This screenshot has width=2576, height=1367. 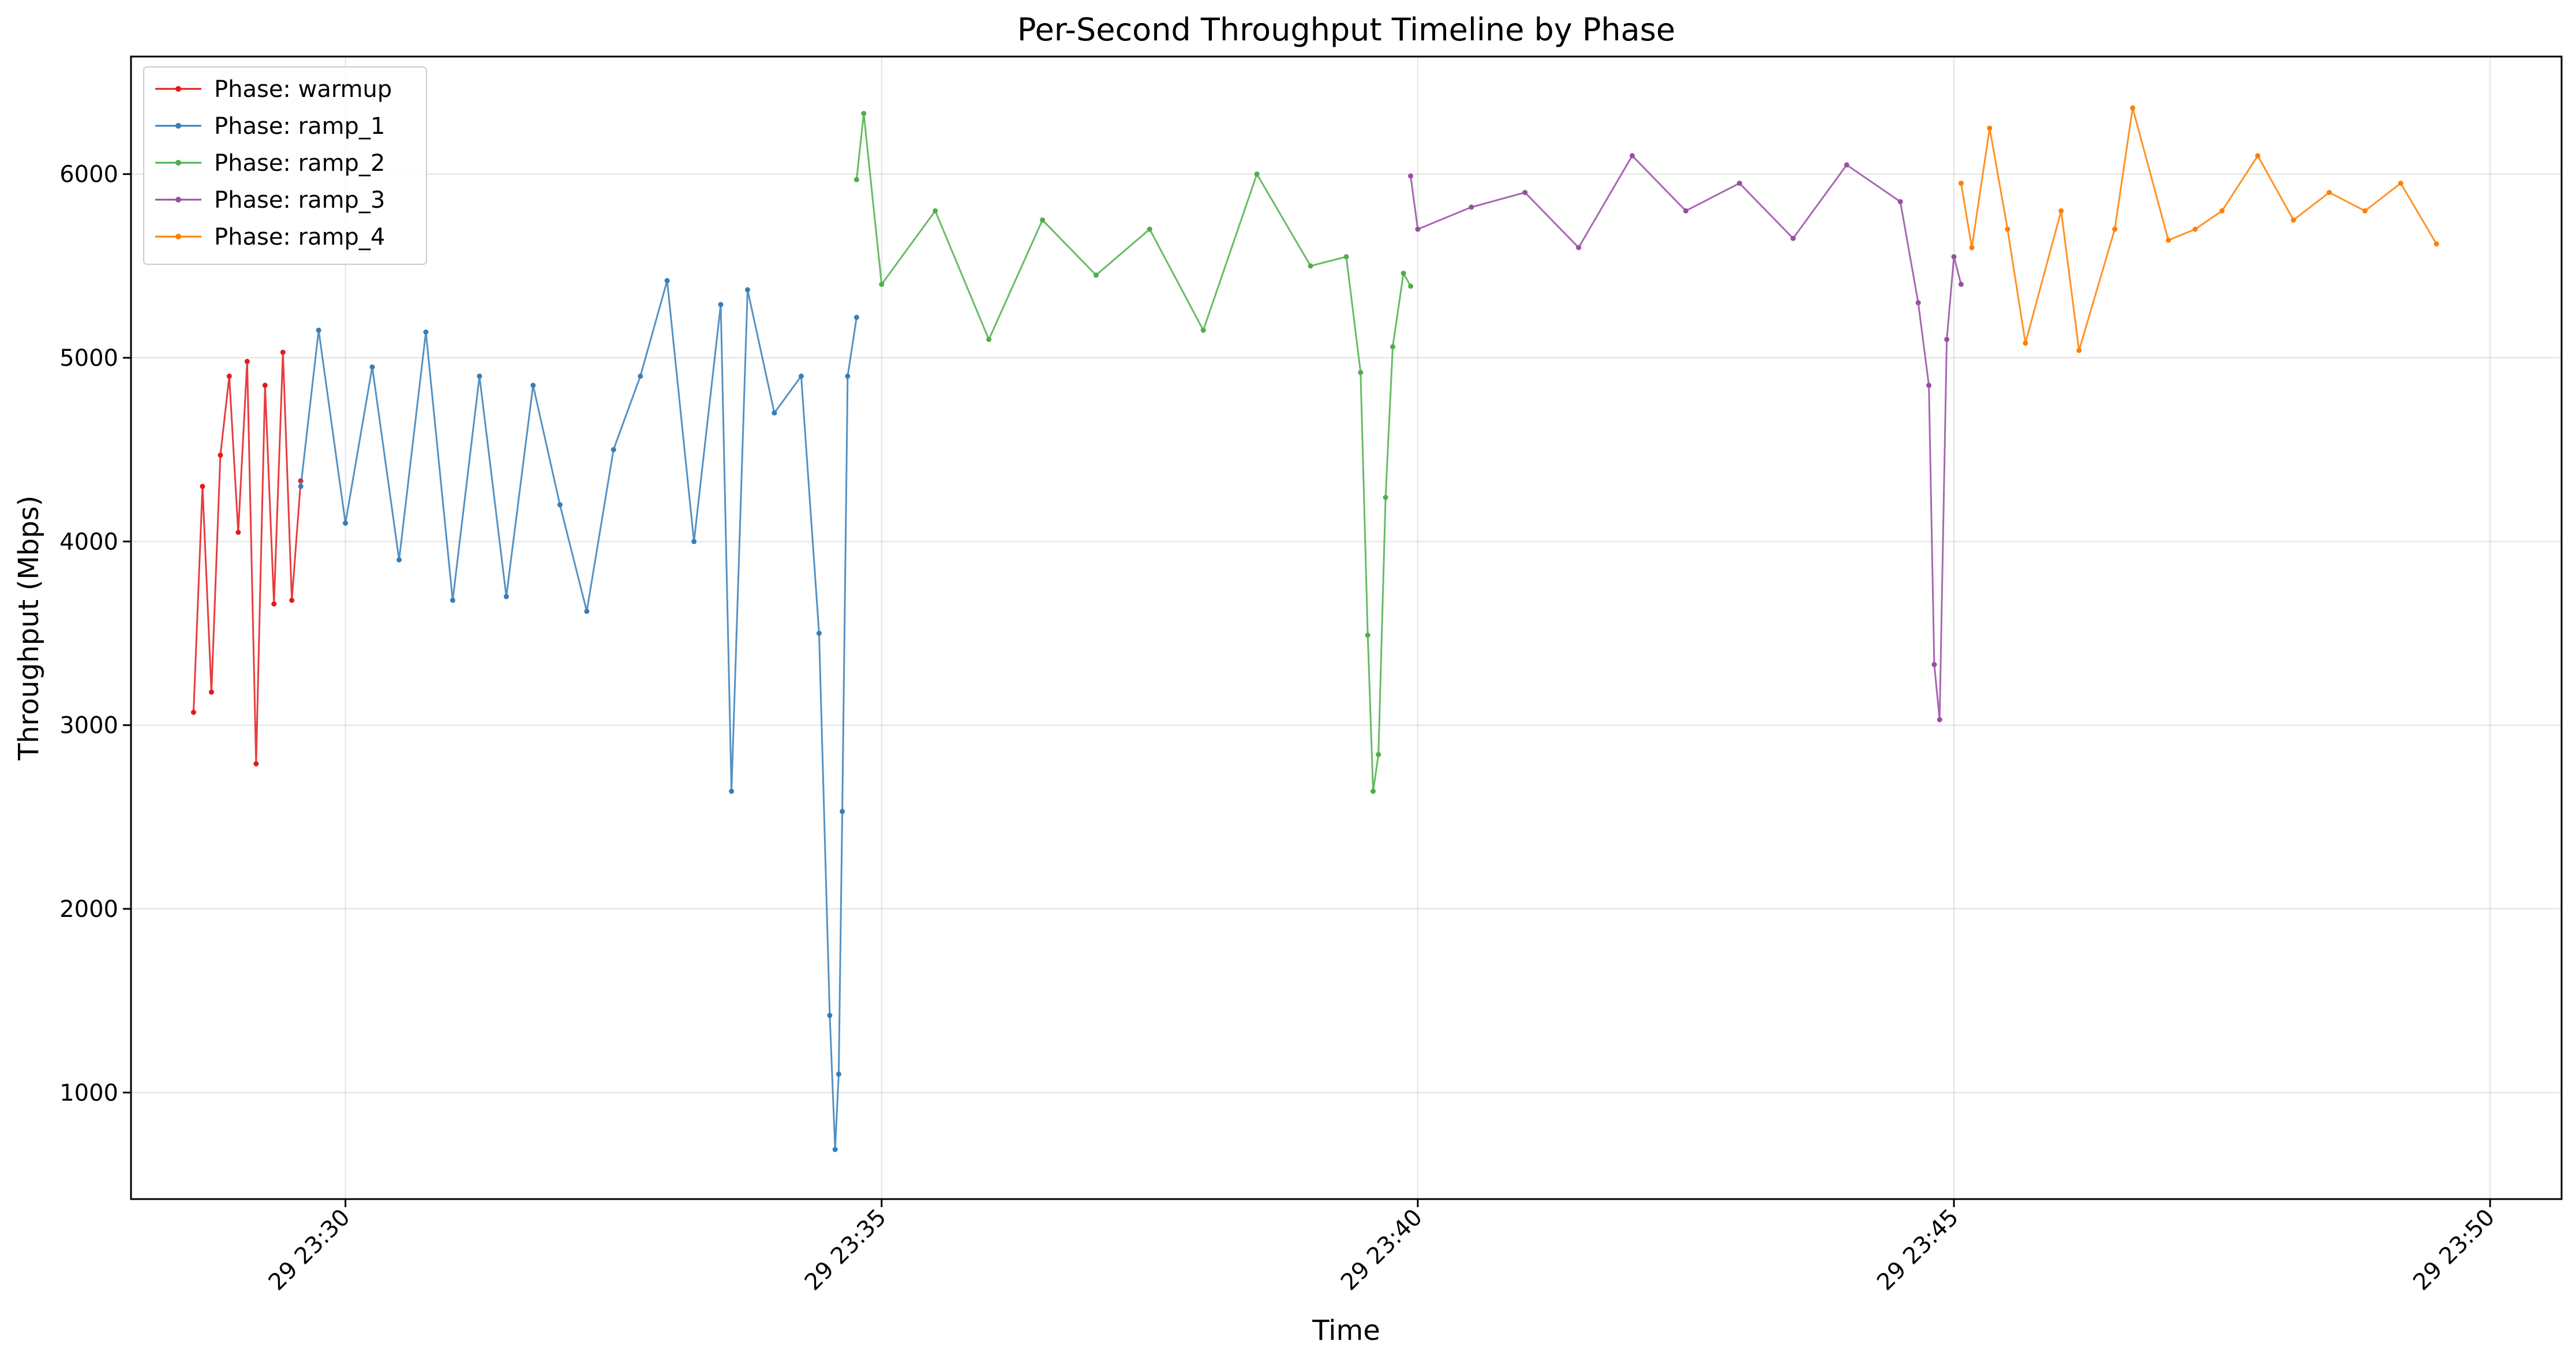 What do you see at coordinates (88, 910) in the screenshot?
I see `y-tick-label: 2000` at bounding box center [88, 910].